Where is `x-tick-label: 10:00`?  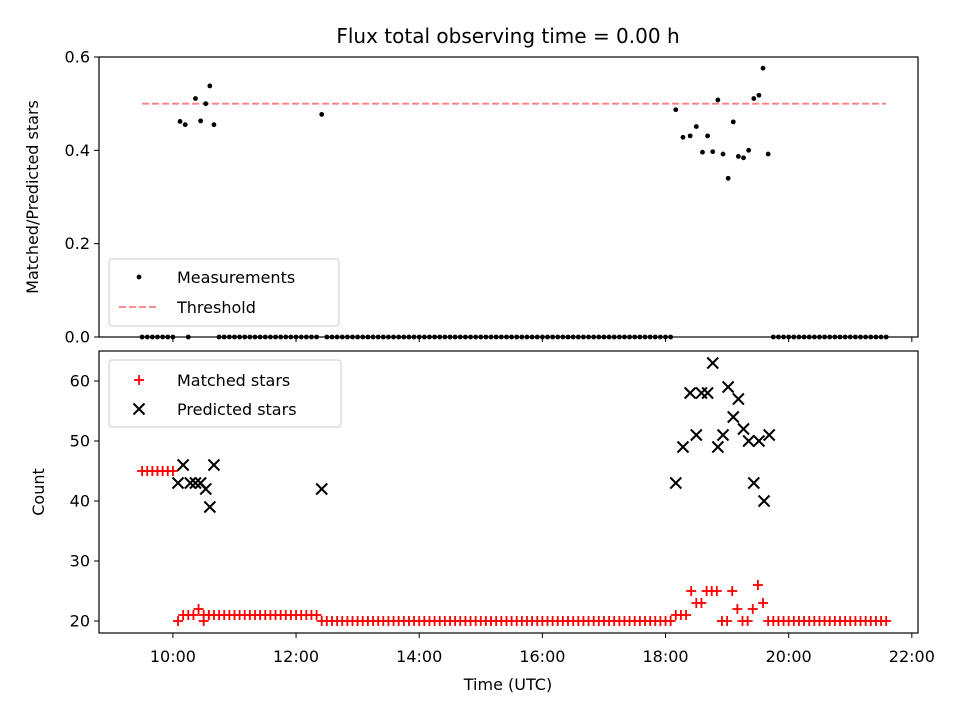 x-tick-label: 10:00 is located at coordinates (173, 656).